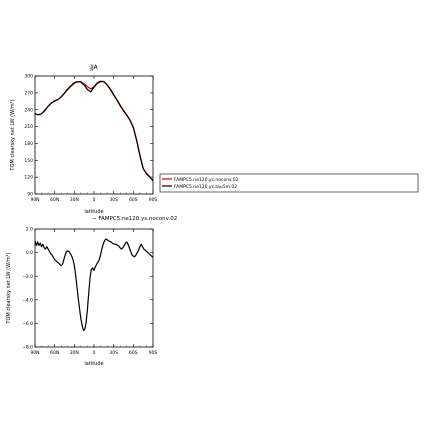  Describe the element at coordinates (153, 200) in the screenshot. I see `top-x-tick-label: 90S` at that location.